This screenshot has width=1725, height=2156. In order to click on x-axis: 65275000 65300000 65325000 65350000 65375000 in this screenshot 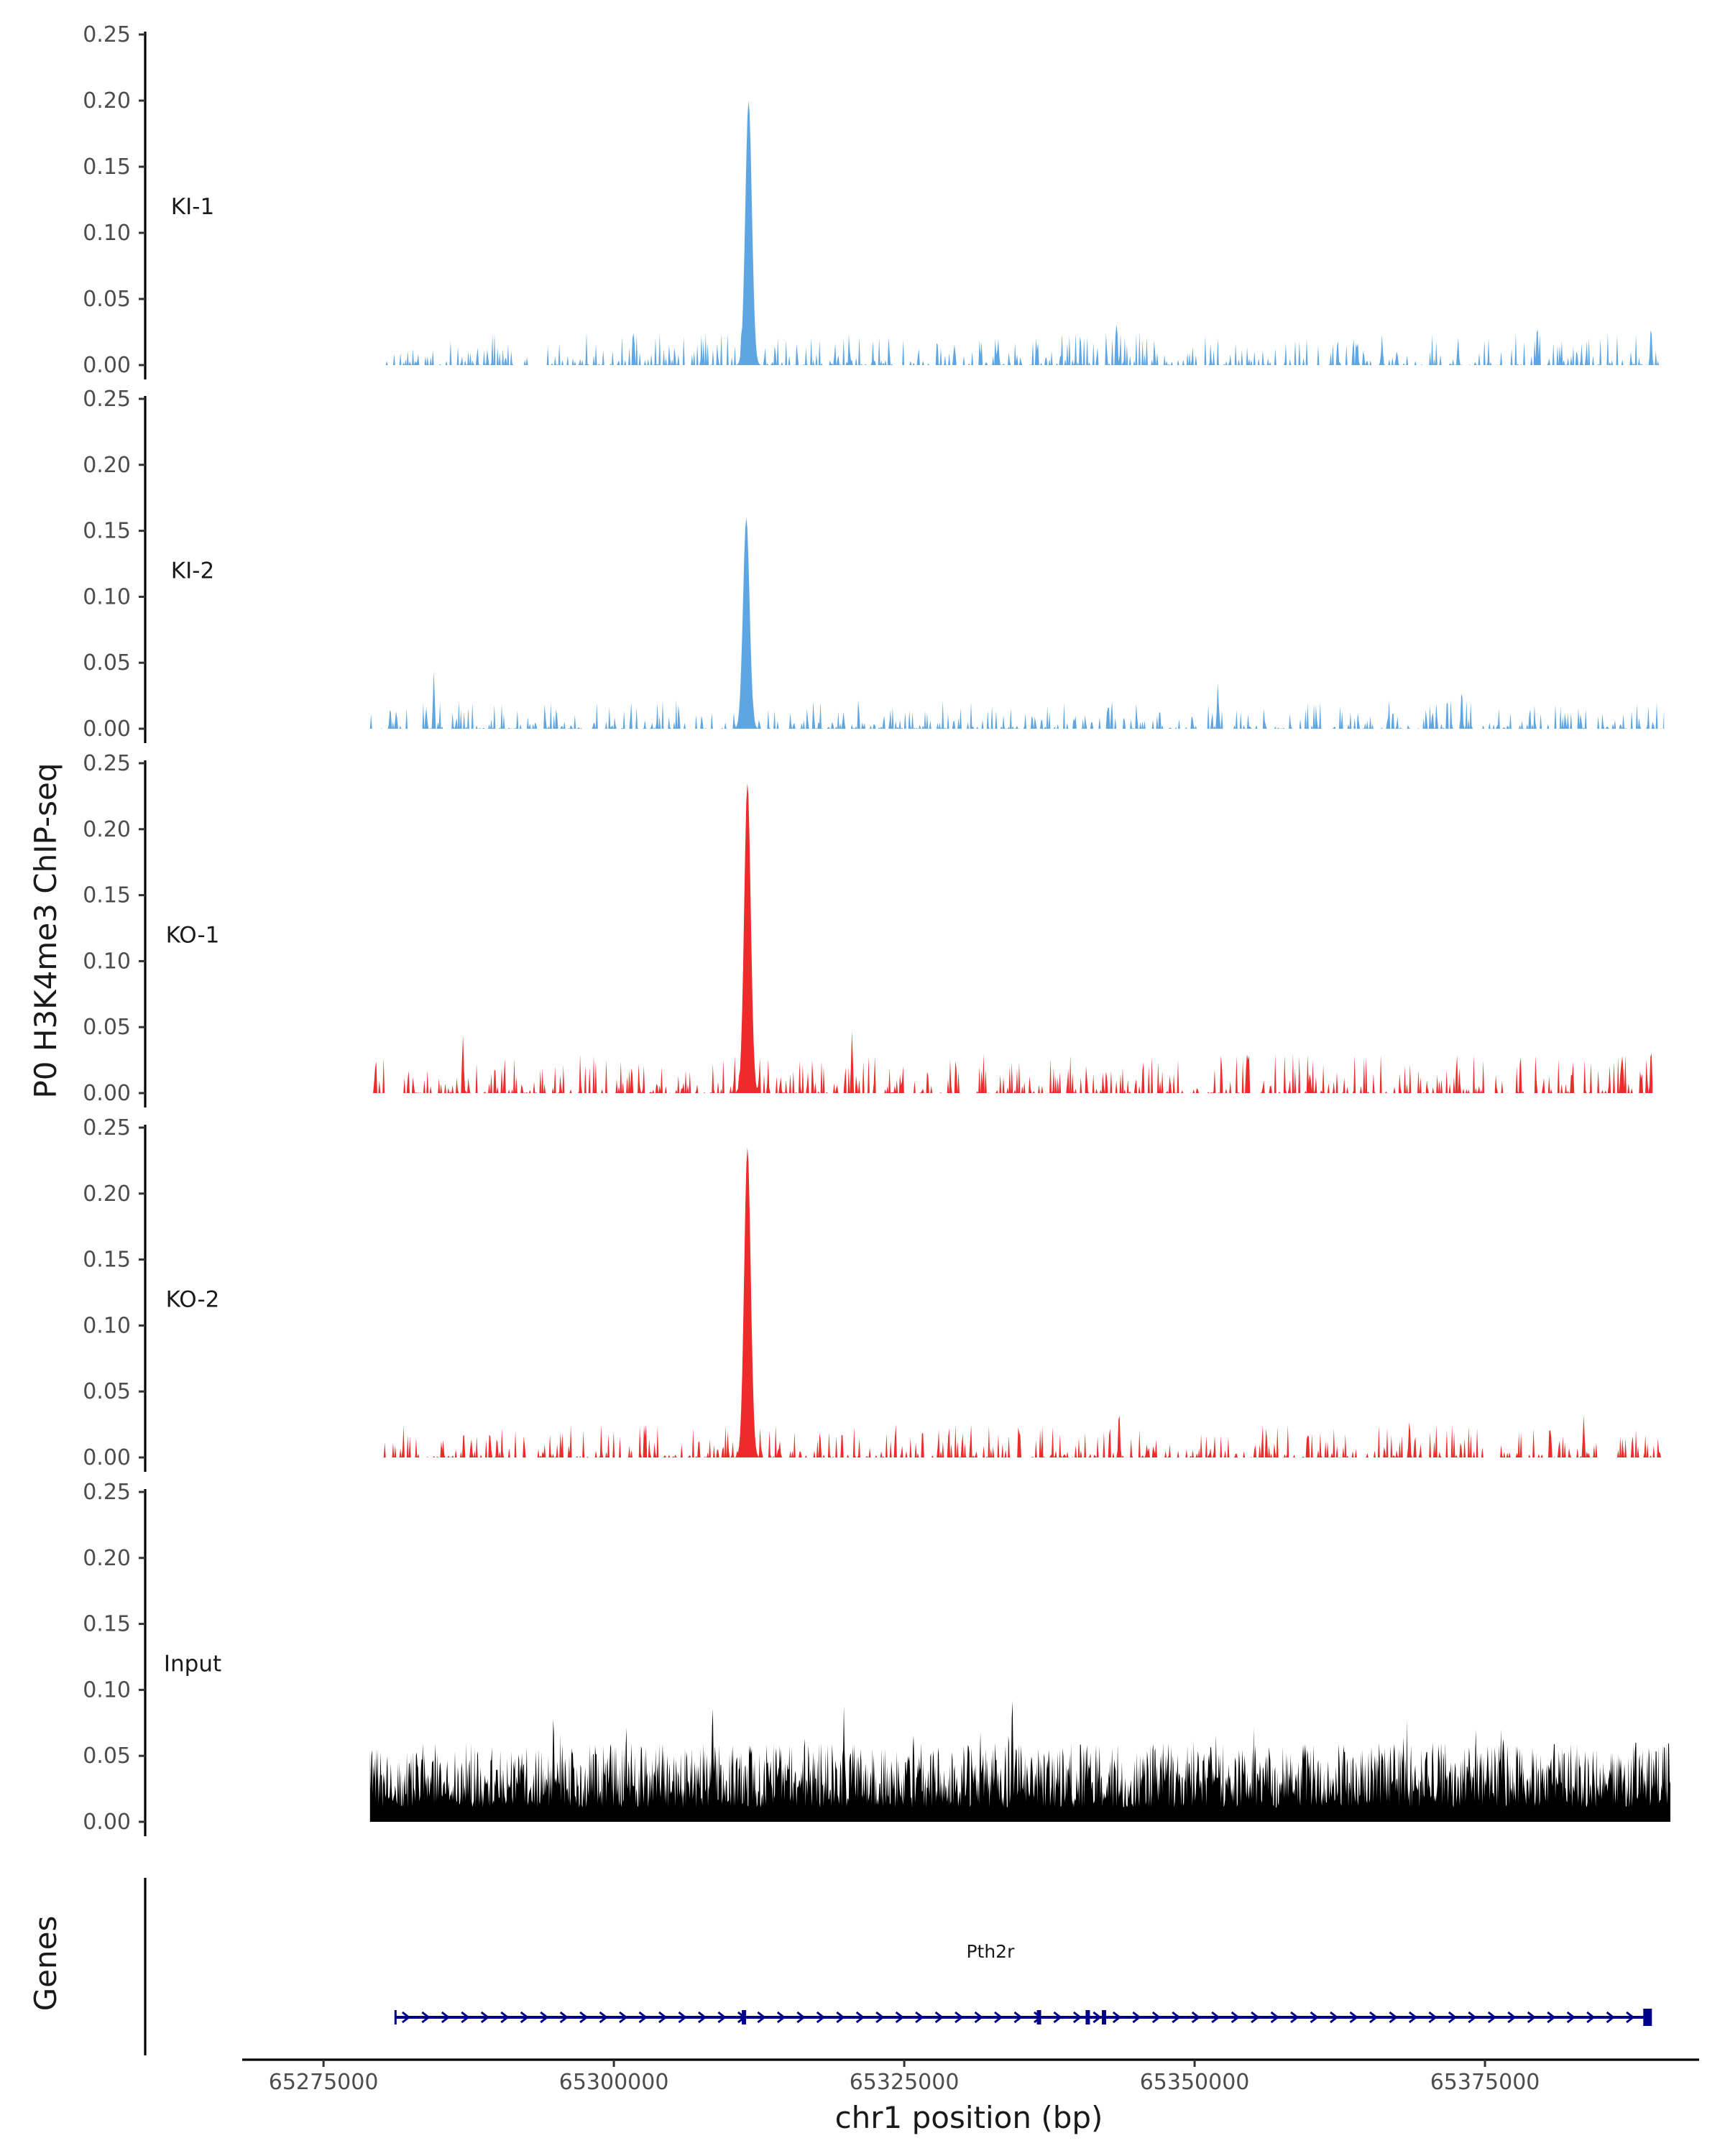, I will do `click(970, 2076)`.